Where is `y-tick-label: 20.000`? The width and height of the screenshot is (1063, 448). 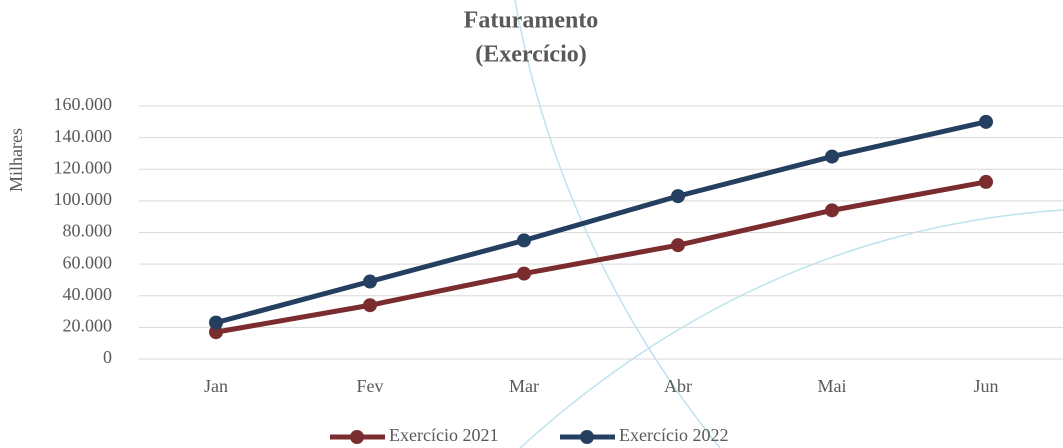
y-tick-label: 20.000 is located at coordinates (88, 326).